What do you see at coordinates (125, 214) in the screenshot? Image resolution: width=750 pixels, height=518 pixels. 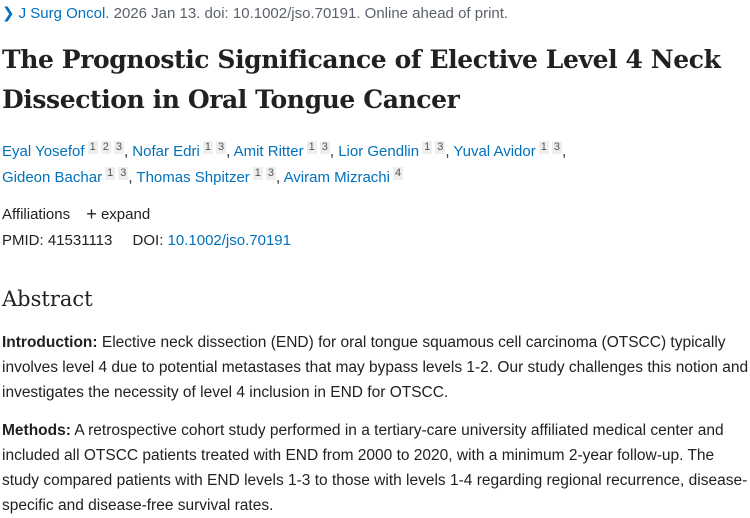 I see `expand-label: expand` at bounding box center [125, 214].